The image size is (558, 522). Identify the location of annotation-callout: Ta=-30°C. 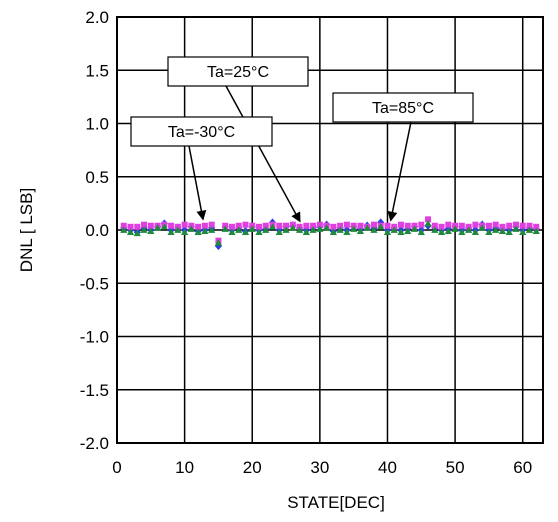
(201, 168).